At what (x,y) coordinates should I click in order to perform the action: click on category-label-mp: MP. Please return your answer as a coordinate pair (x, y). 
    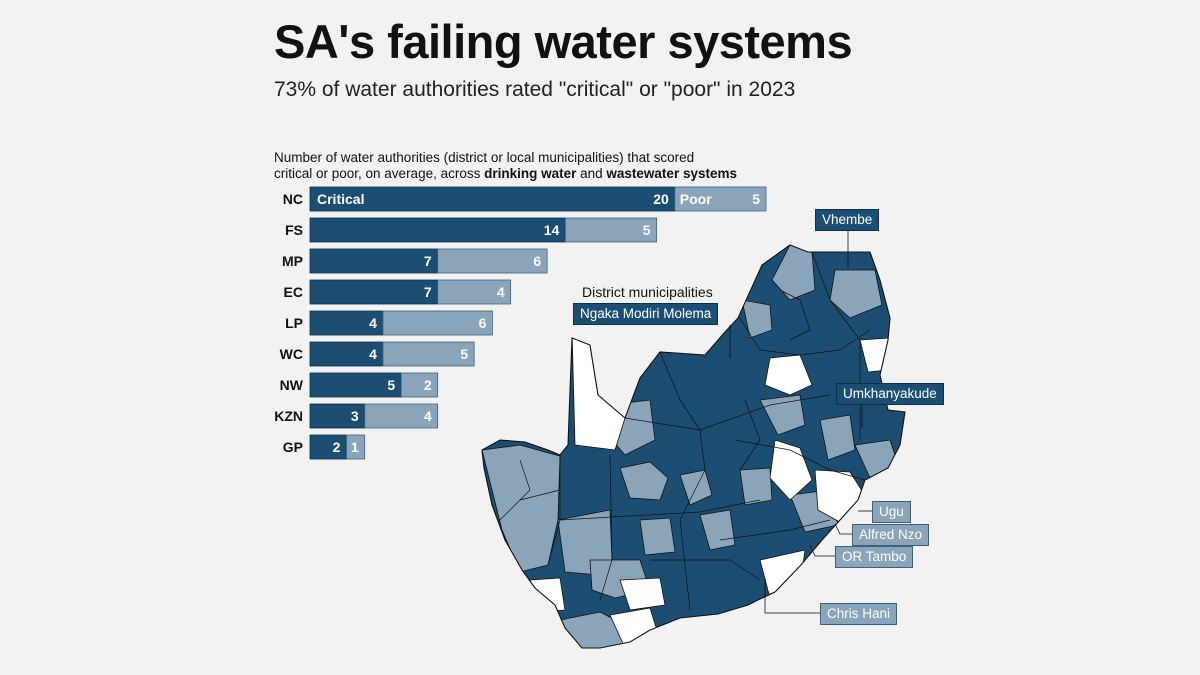
    Looking at the image, I should click on (292, 261).